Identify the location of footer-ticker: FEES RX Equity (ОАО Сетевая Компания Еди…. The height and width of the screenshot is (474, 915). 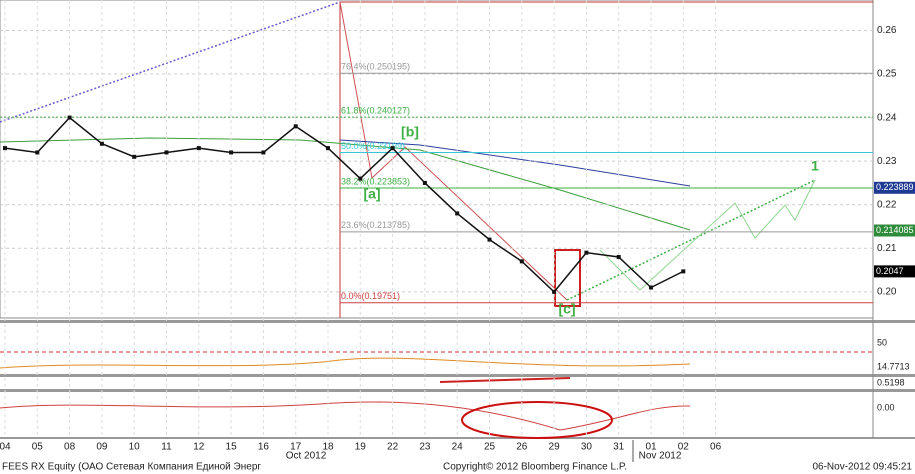
(131, 467).